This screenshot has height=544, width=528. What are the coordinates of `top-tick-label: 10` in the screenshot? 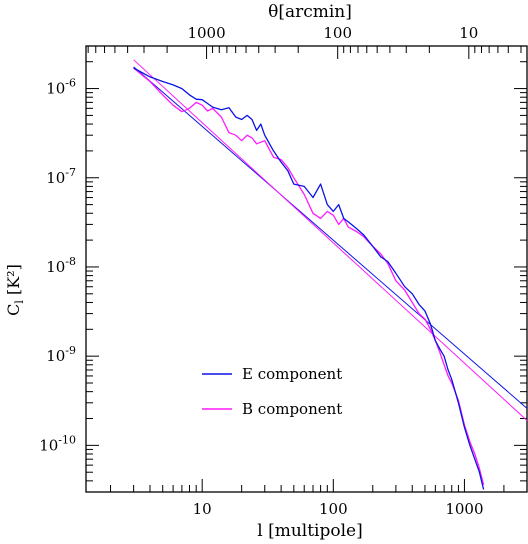 It's located at (468, 33).